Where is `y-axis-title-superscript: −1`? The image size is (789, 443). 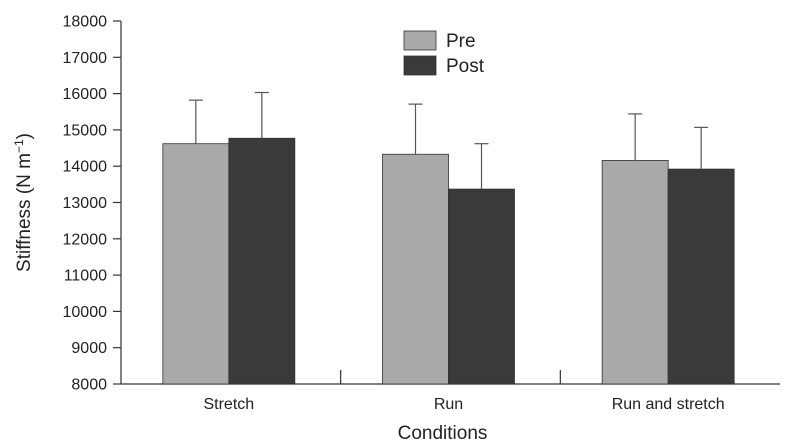 y-axis-title-superscript: −1 is located at coordinates (19, 146).